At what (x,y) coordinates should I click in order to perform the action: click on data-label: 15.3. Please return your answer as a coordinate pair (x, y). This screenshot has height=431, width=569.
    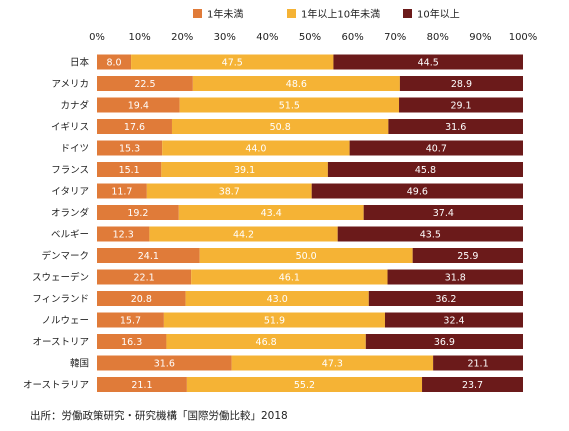
    Looking at the image, I should click on (129, 149).